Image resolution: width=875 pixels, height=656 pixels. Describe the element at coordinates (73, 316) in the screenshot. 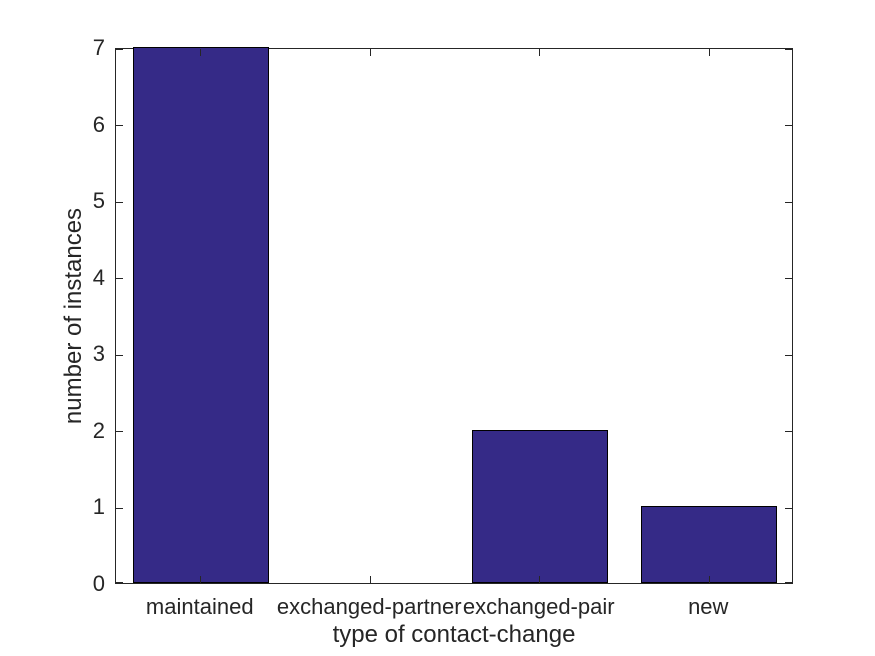

I see `y-axis-label: number of instances` at that location.